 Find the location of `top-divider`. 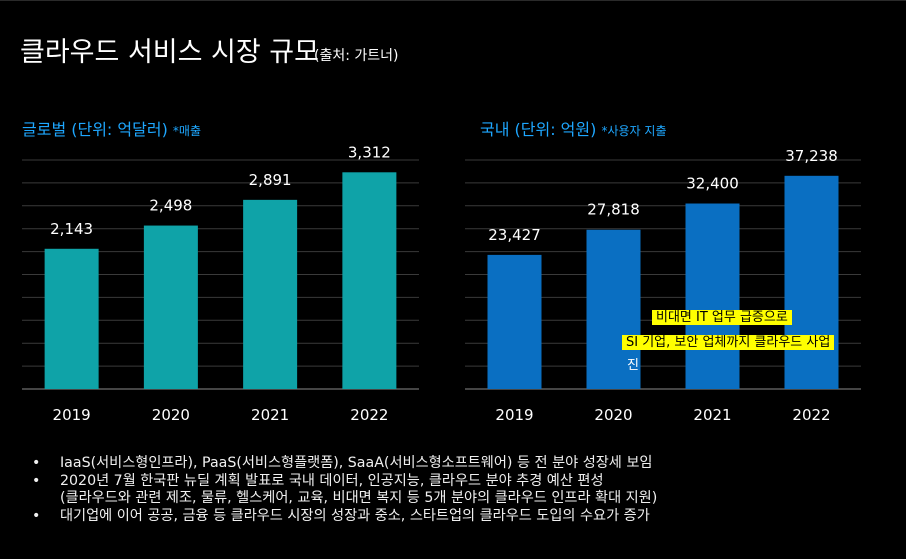

top-divider is located at coordinates (453, 0).